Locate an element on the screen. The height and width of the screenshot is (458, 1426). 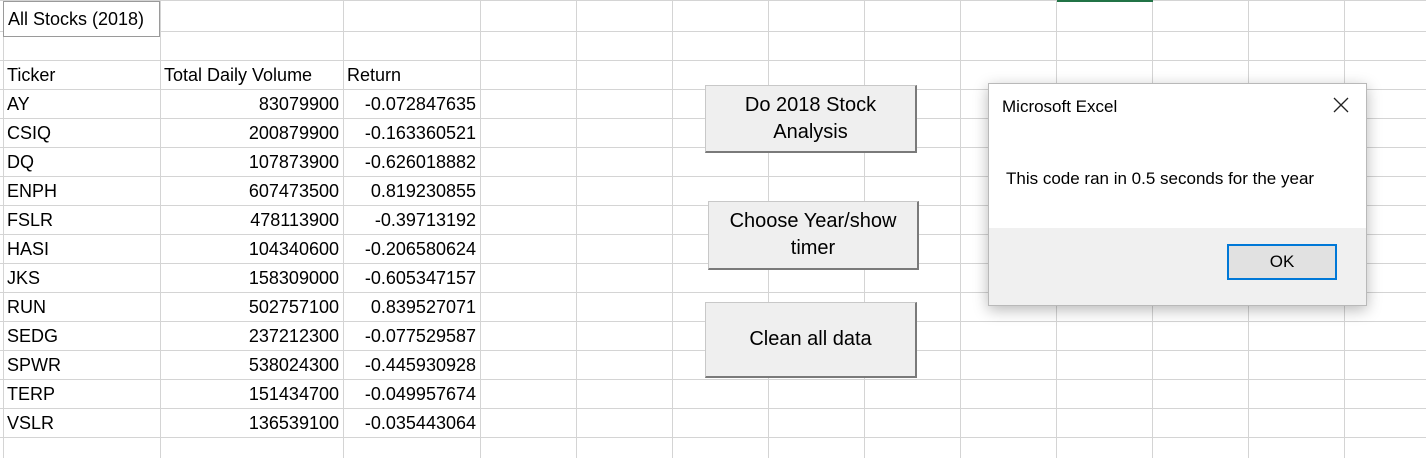
run-analysis-label: Do 2018 Stock Analysis is located at coordinates (810, 119).